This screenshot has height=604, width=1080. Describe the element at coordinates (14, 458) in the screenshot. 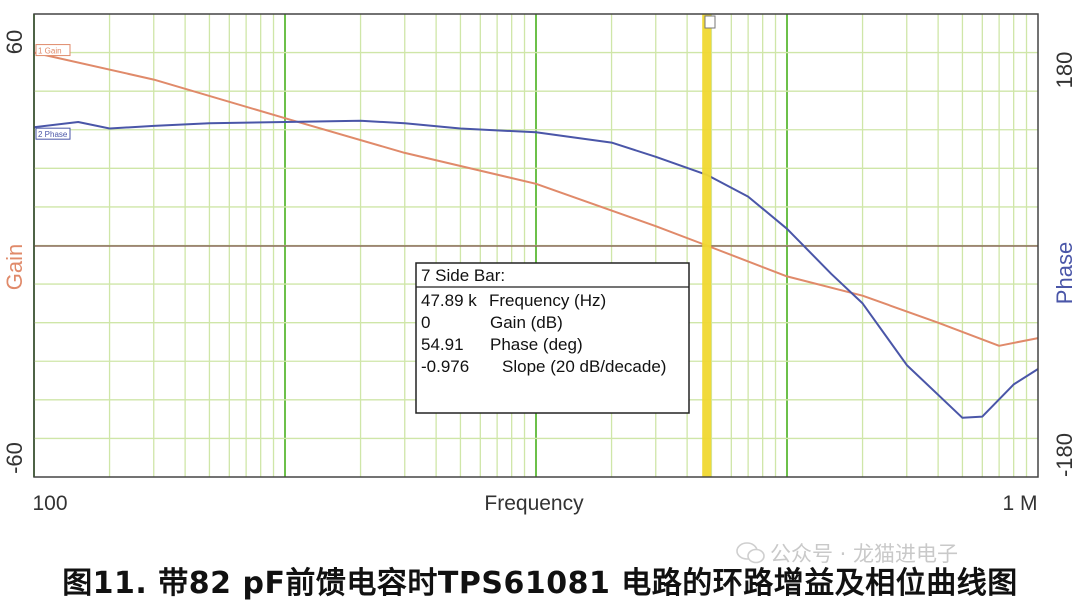

I see `y-left-bottom-tick: -60` at that location.